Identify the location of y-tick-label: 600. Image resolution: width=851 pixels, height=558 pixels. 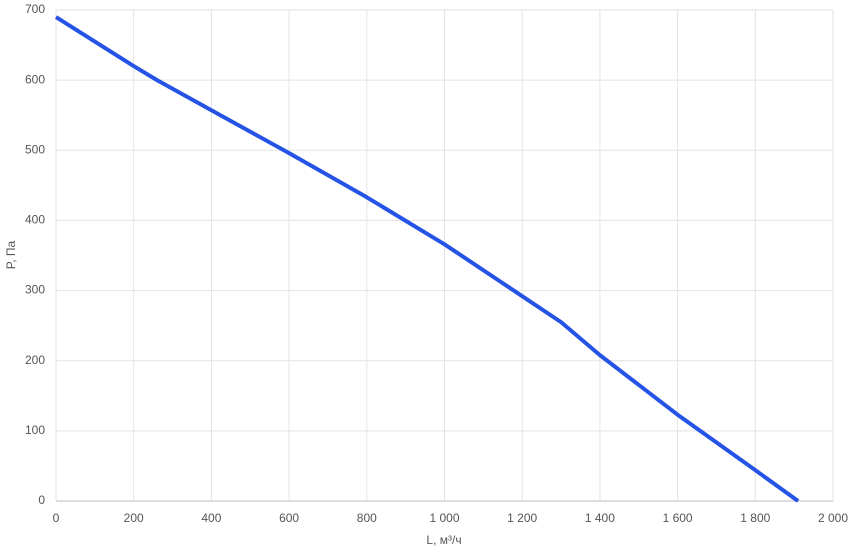
(35, 79).